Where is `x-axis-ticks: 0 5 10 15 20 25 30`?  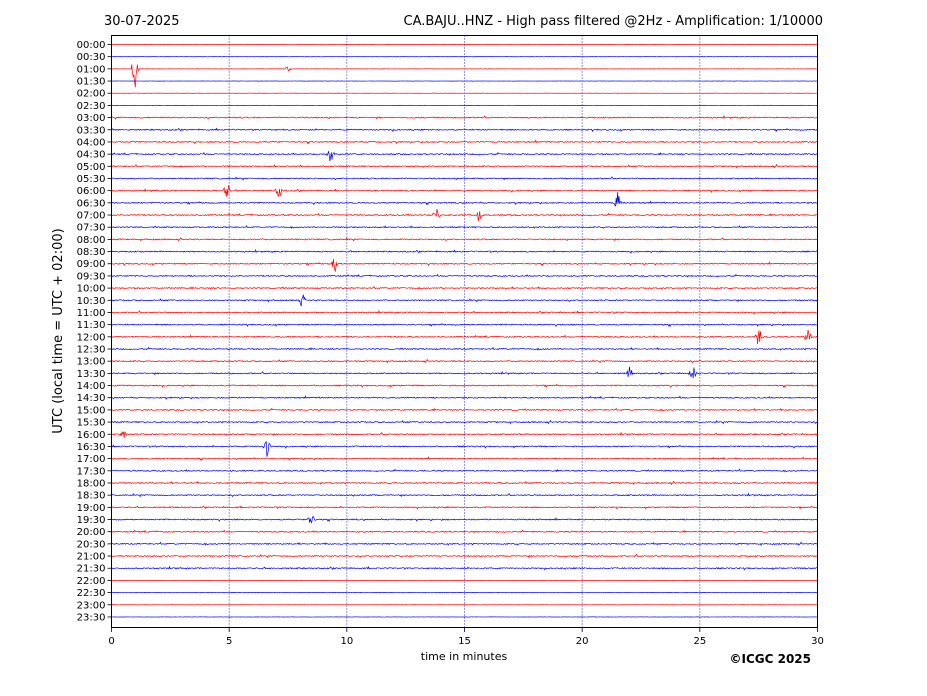 x-axis-ticks: 0 5 10 15 20 25 30 is located at coordinates (466, 637).